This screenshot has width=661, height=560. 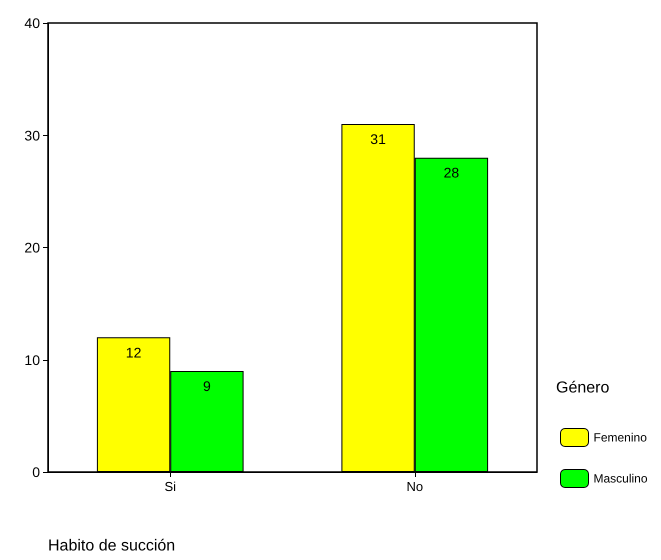 I want to click on y-tick-label: 20, so click(x=32, y=248).